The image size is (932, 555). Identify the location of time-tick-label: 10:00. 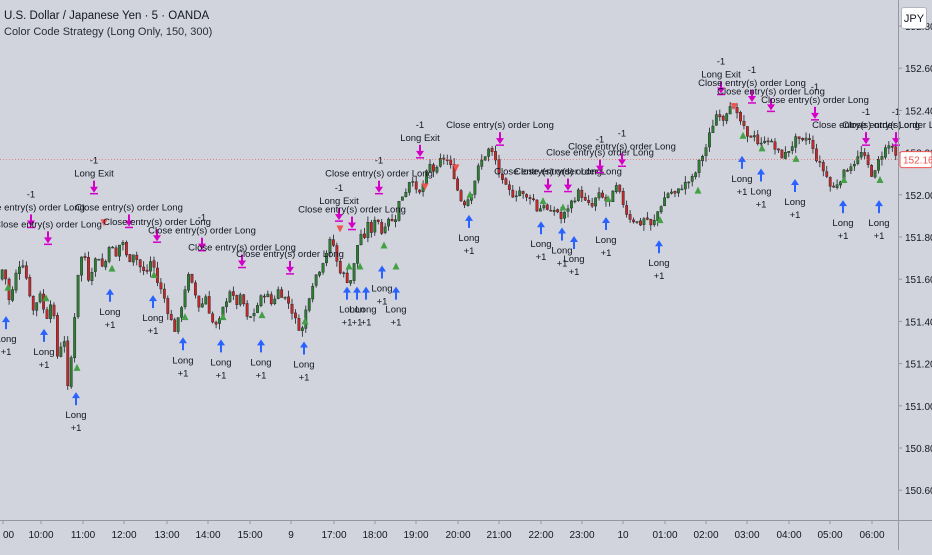
(40, 535).